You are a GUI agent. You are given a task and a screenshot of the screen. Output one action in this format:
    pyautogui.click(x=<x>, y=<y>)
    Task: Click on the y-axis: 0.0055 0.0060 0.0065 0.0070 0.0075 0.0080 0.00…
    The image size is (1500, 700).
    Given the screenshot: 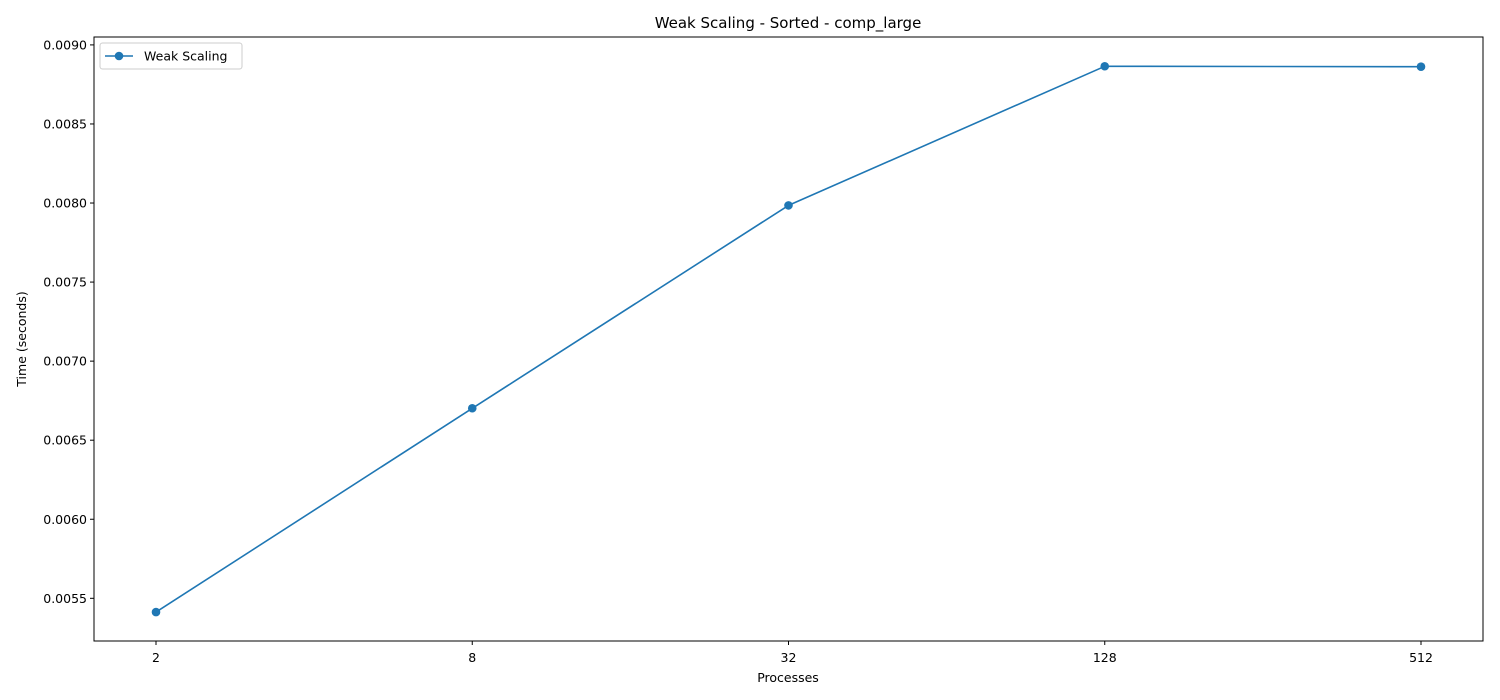 What is the action you would take?
    pyautogui.click(x=68, y=321)
    